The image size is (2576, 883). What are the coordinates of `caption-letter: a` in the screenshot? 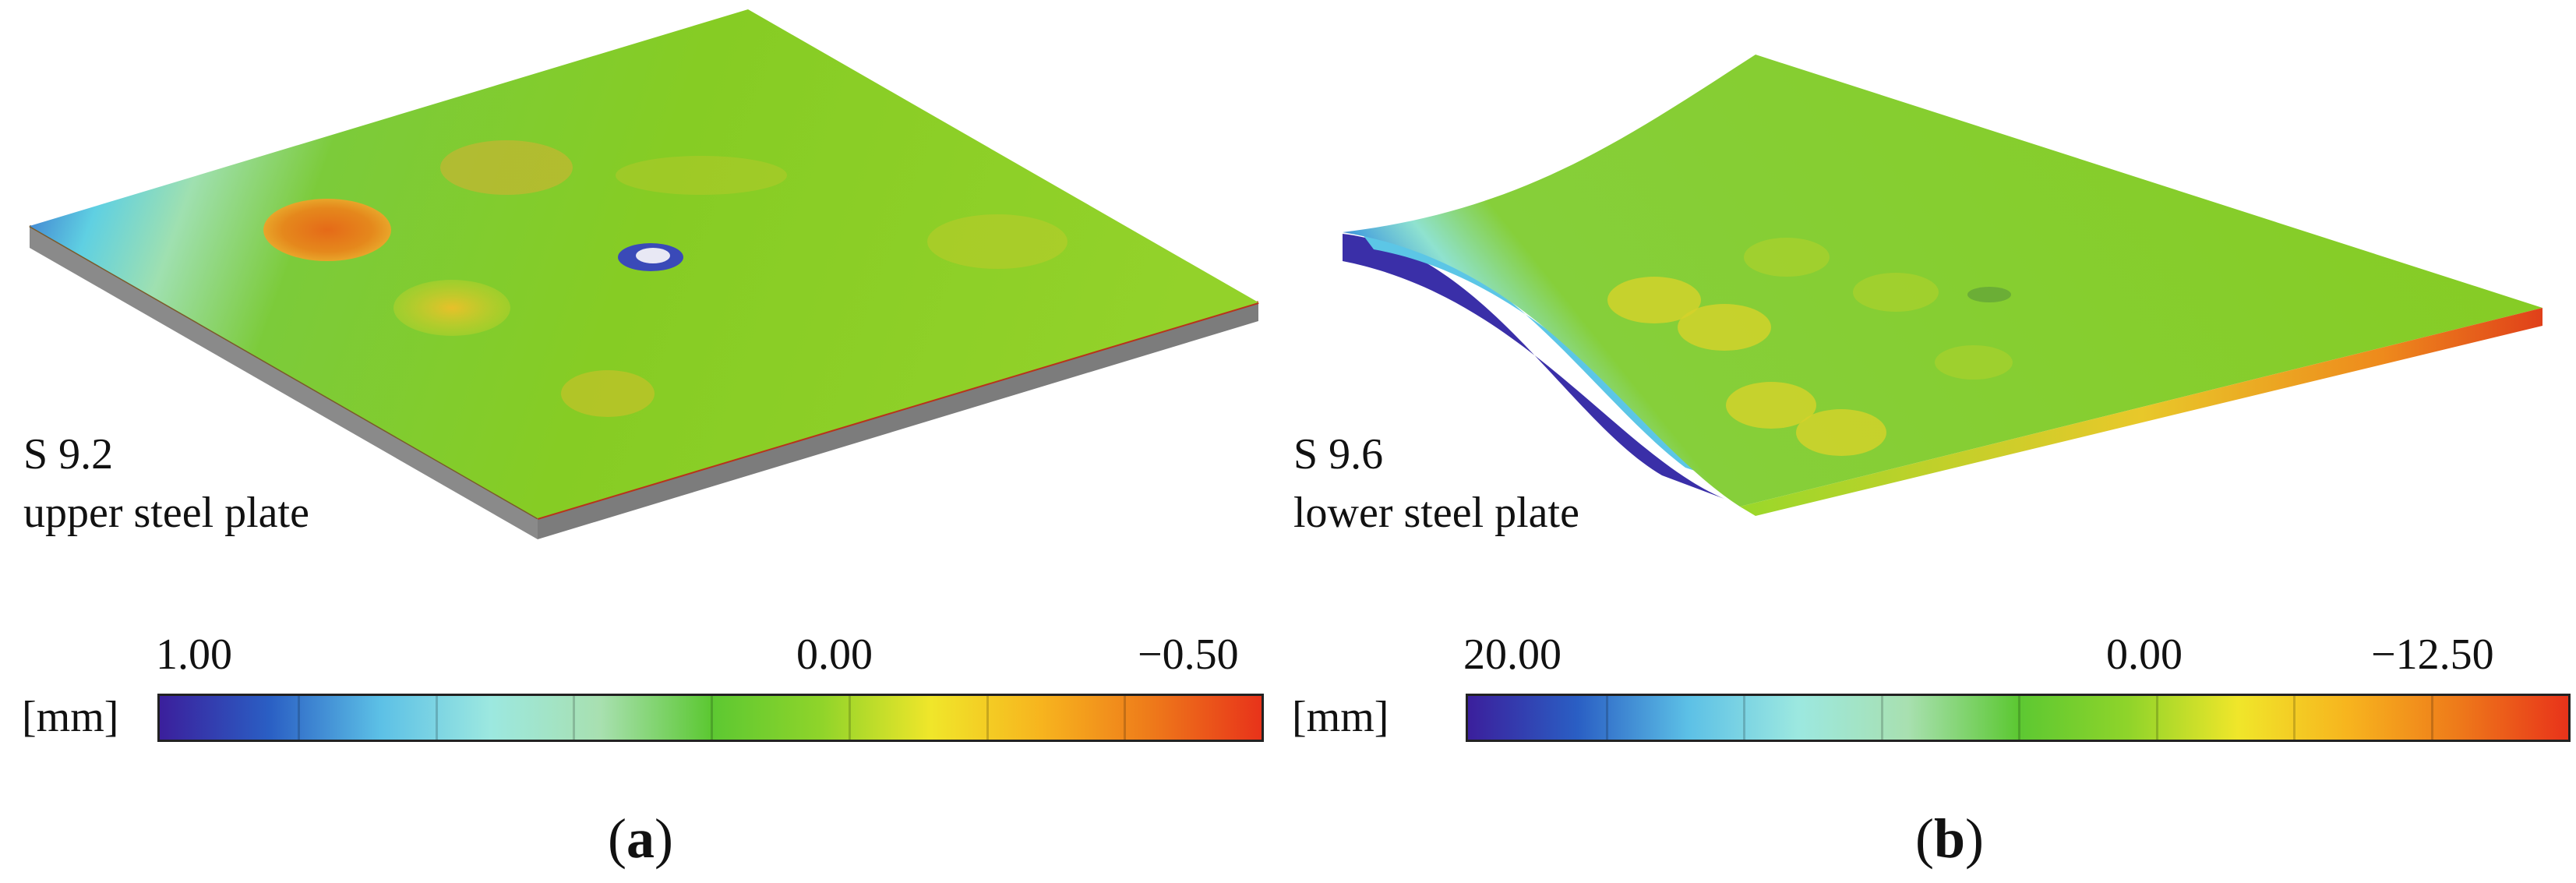 It's located at (640, 838).